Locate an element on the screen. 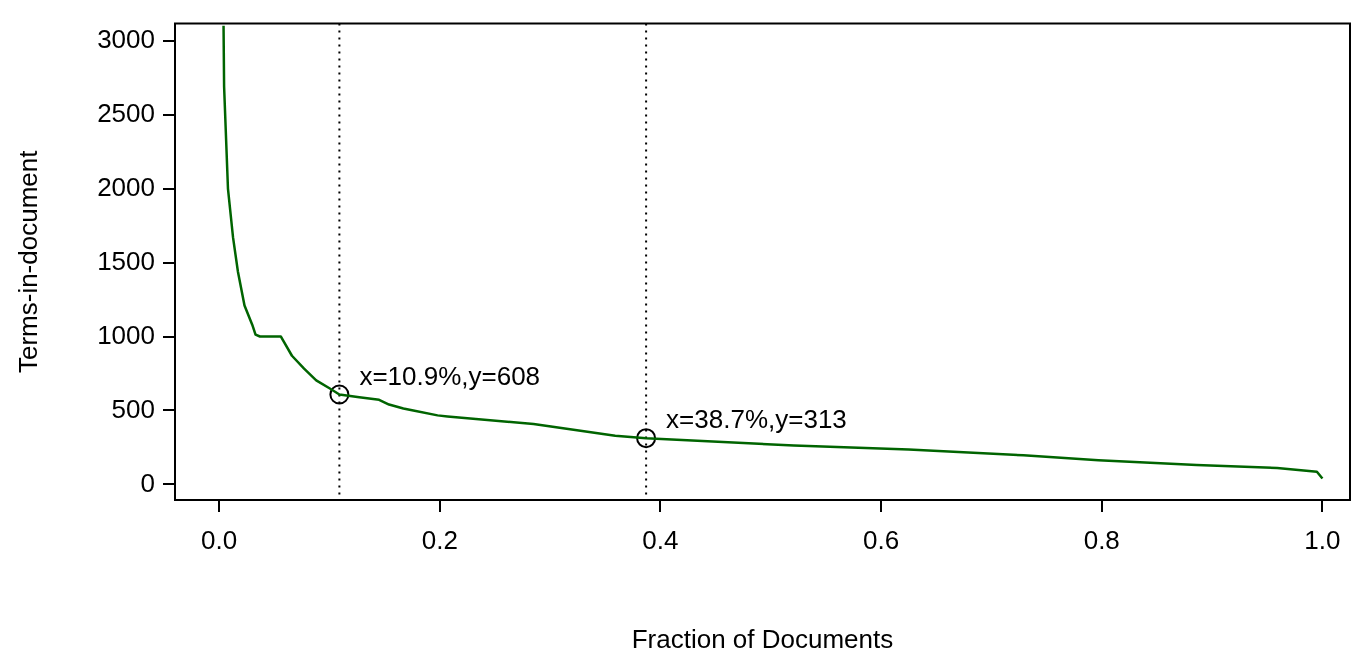 Image resolution: width=1361 pixels, height=664 pixels. x-tick-label: 0.0 is located at coordinates (219, 539).